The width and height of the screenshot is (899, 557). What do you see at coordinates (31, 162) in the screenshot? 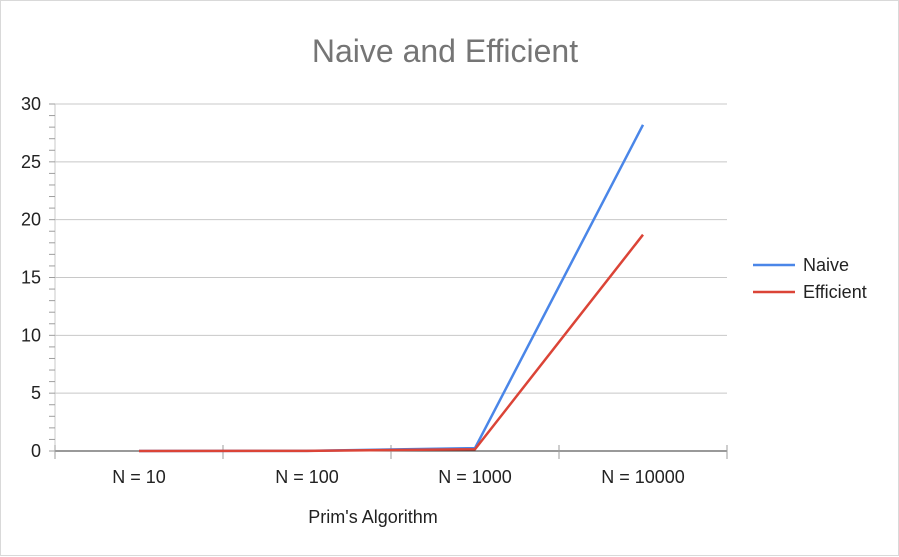
I see `y-tick-label: 25` at bounding box center [31, 162].